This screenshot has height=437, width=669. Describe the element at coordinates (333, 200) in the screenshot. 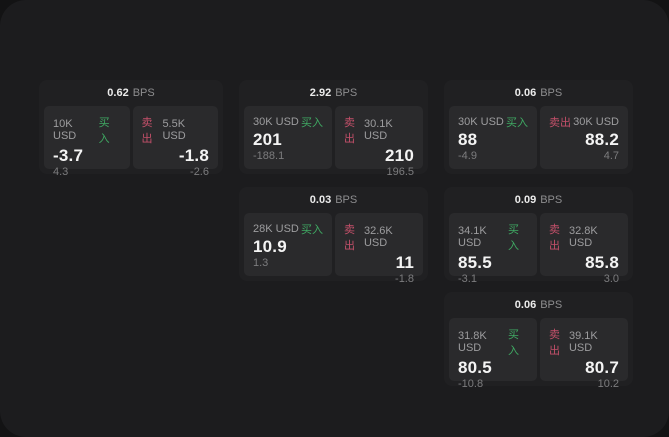

I see `card-header: 0.03 BPS` at that location.